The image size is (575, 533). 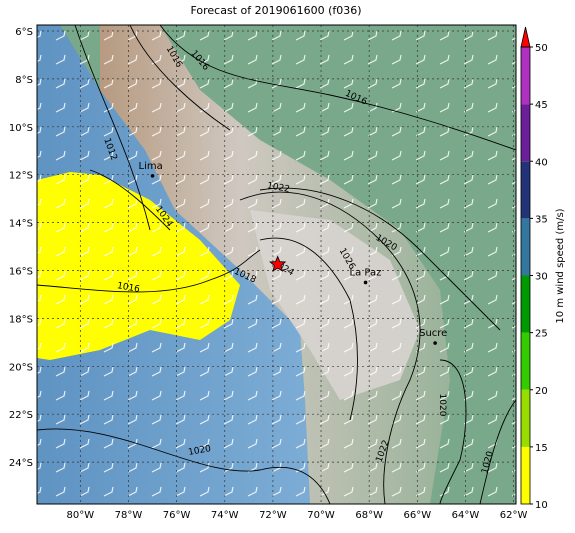 What do you see at coordinates (466, 515) in the screenshot?
I see `lon-label: 64°W` at bounding box center [466, 515].